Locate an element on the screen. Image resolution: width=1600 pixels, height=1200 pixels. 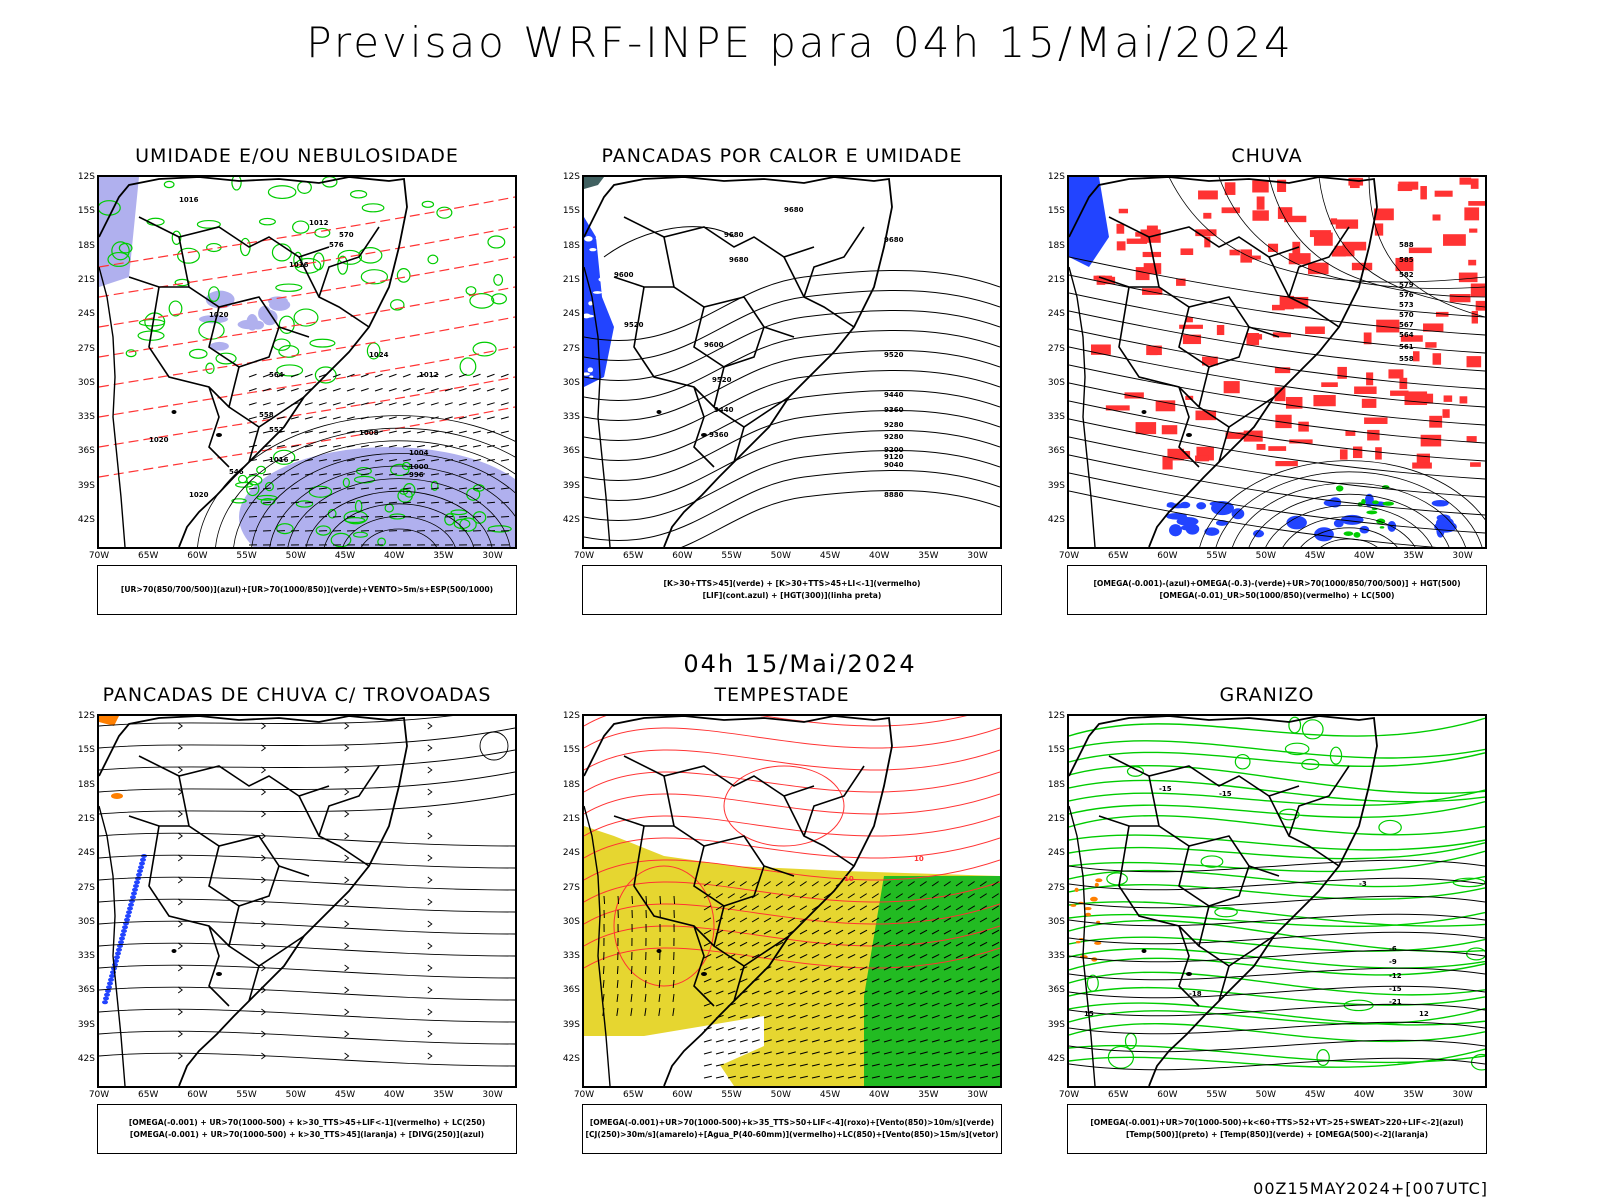
map-canvas: 10 10 is located at coordinates (792, 901).